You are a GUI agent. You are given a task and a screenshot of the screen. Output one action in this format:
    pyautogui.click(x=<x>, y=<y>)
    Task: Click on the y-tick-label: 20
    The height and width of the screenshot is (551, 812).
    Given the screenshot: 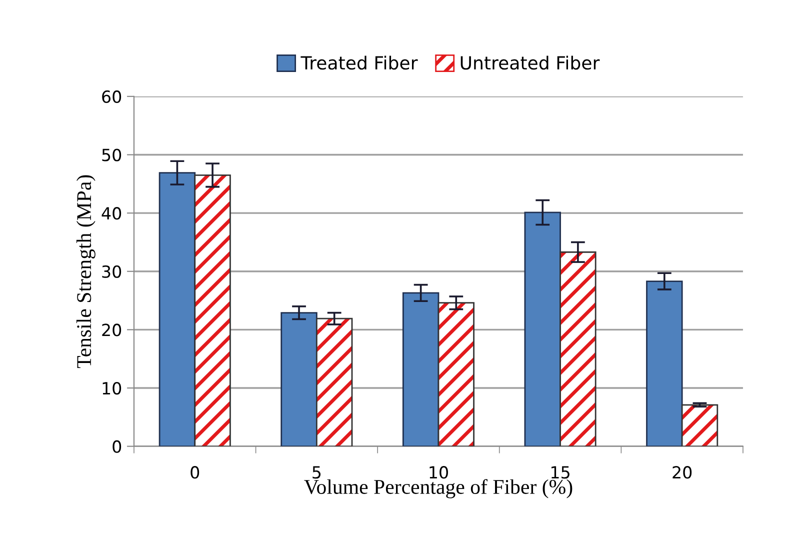 What is the action you would take?
    pyautogui.click(x=112, y=330)
    